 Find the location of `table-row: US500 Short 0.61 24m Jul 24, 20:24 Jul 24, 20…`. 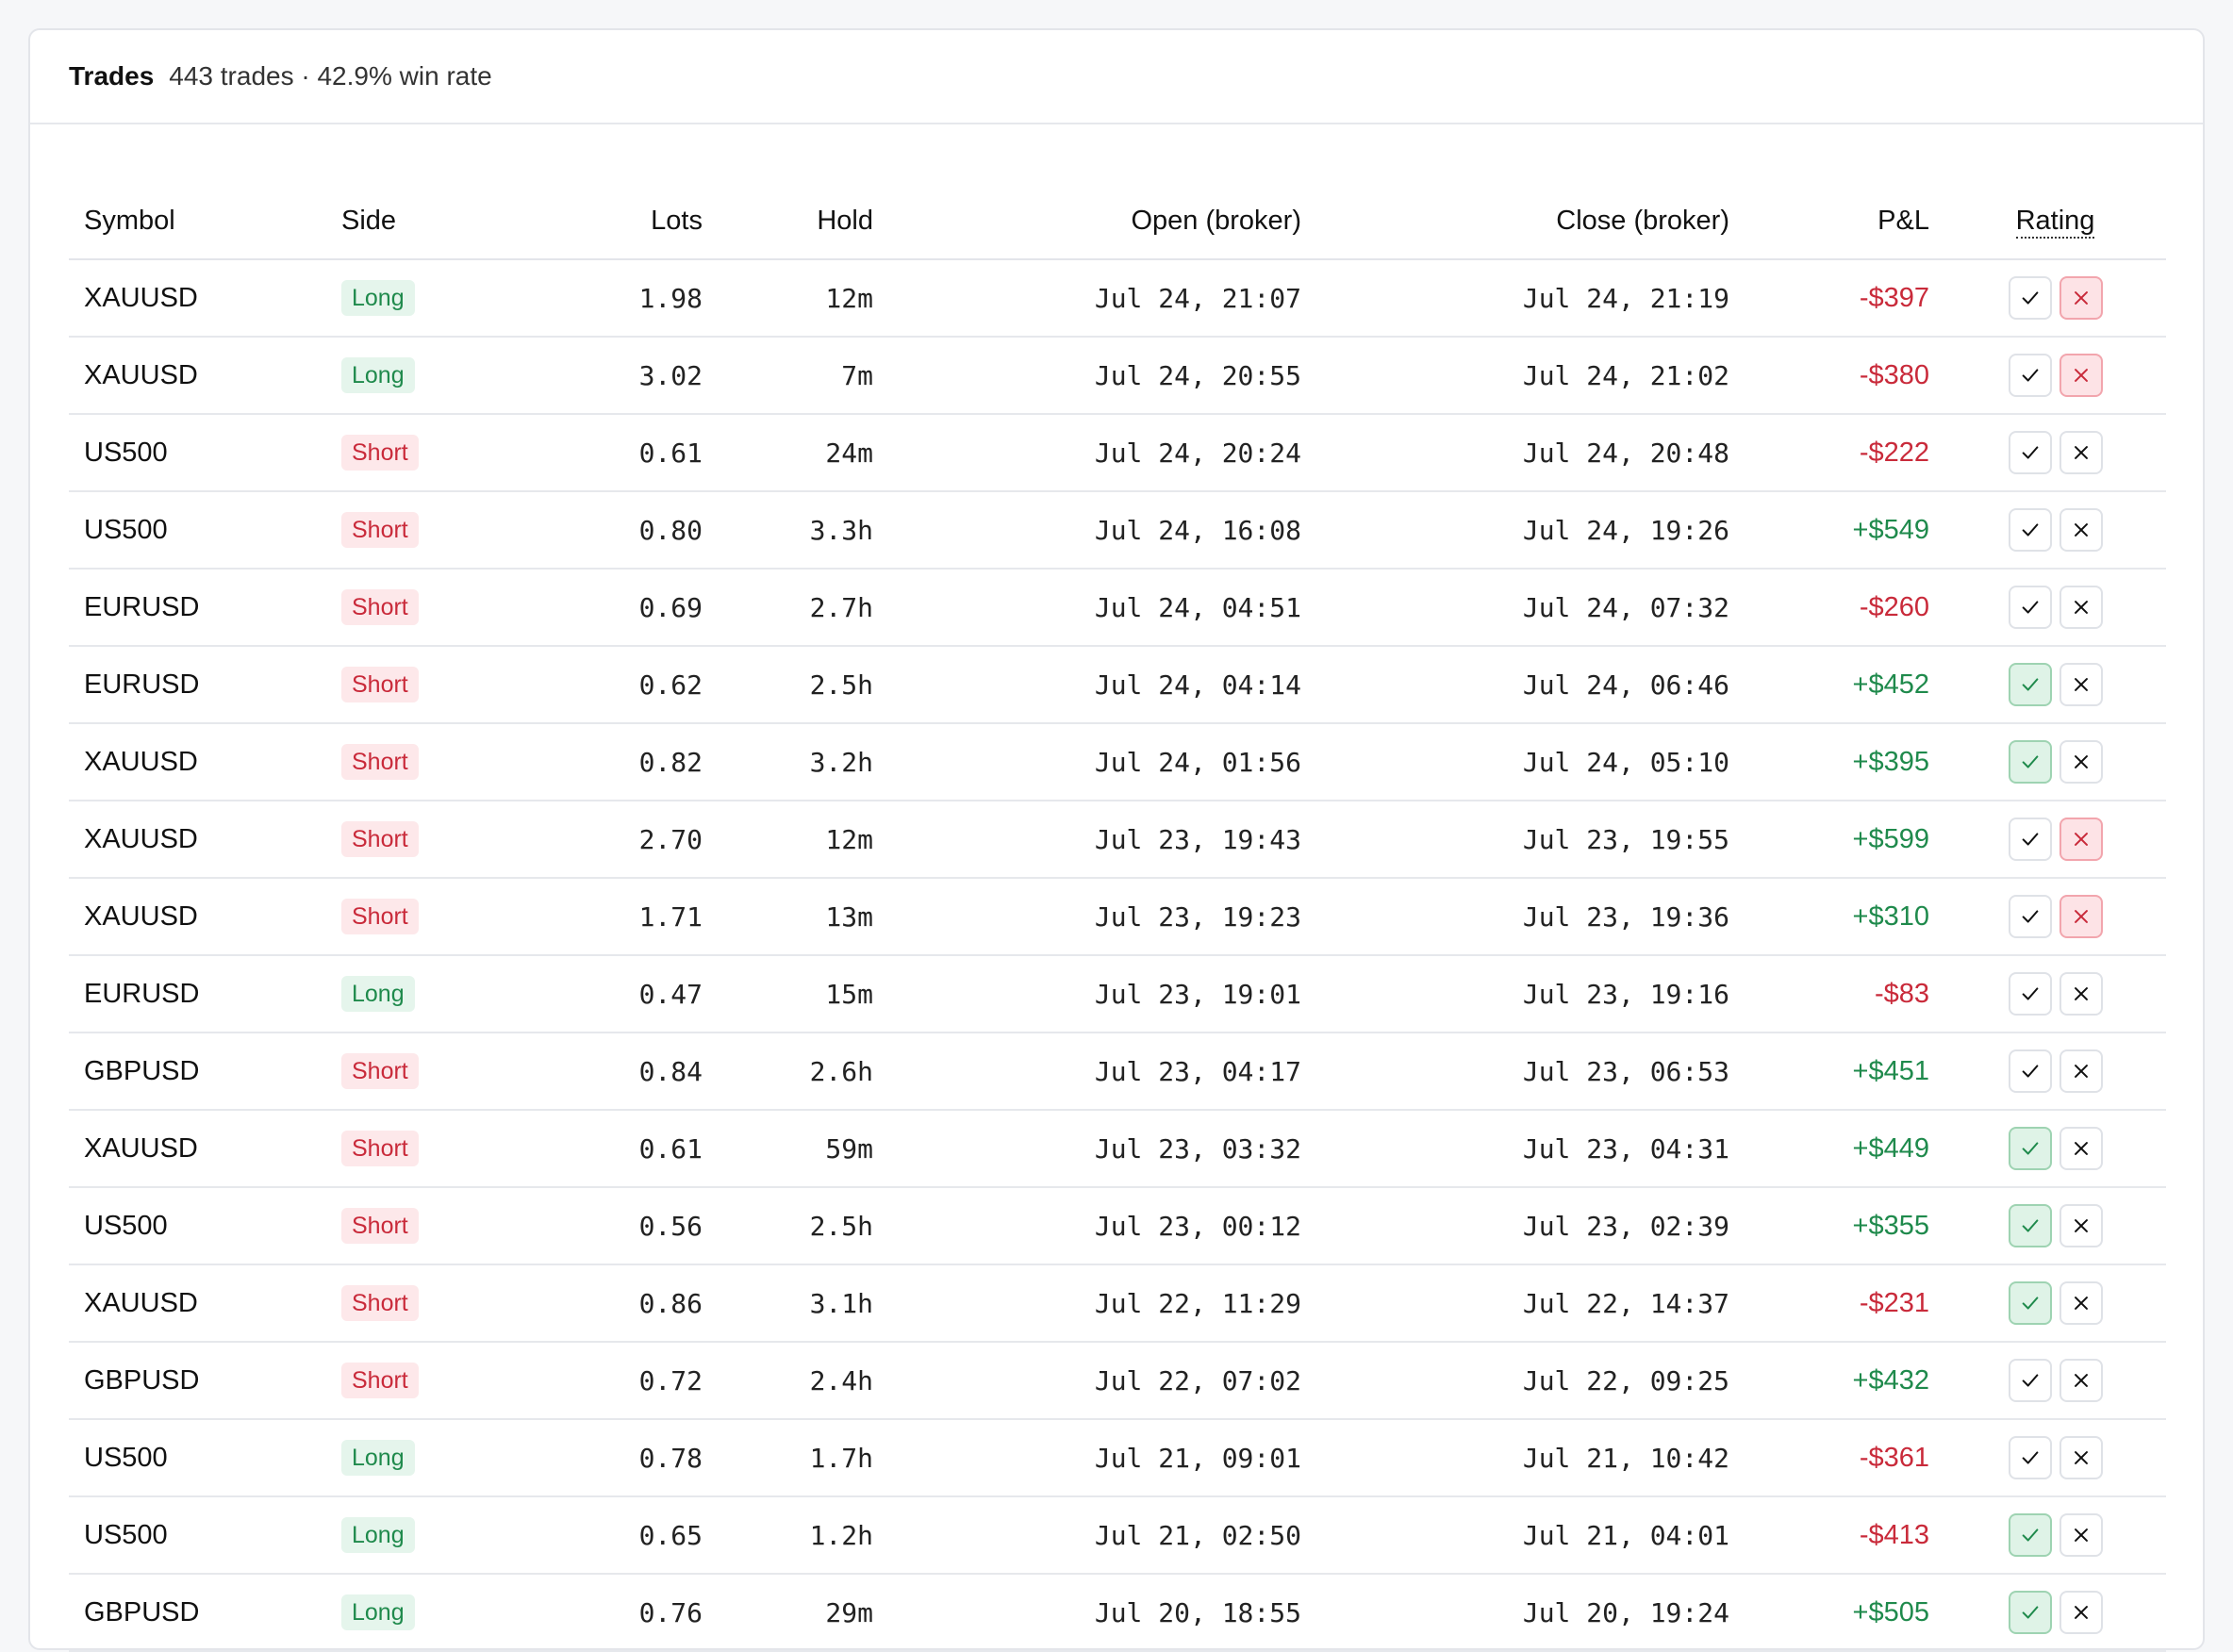

table-row: US500 Short 0.61 24m Jul 24, 20:24 Jul 24, 20… is located at coordinates (1118, 453).